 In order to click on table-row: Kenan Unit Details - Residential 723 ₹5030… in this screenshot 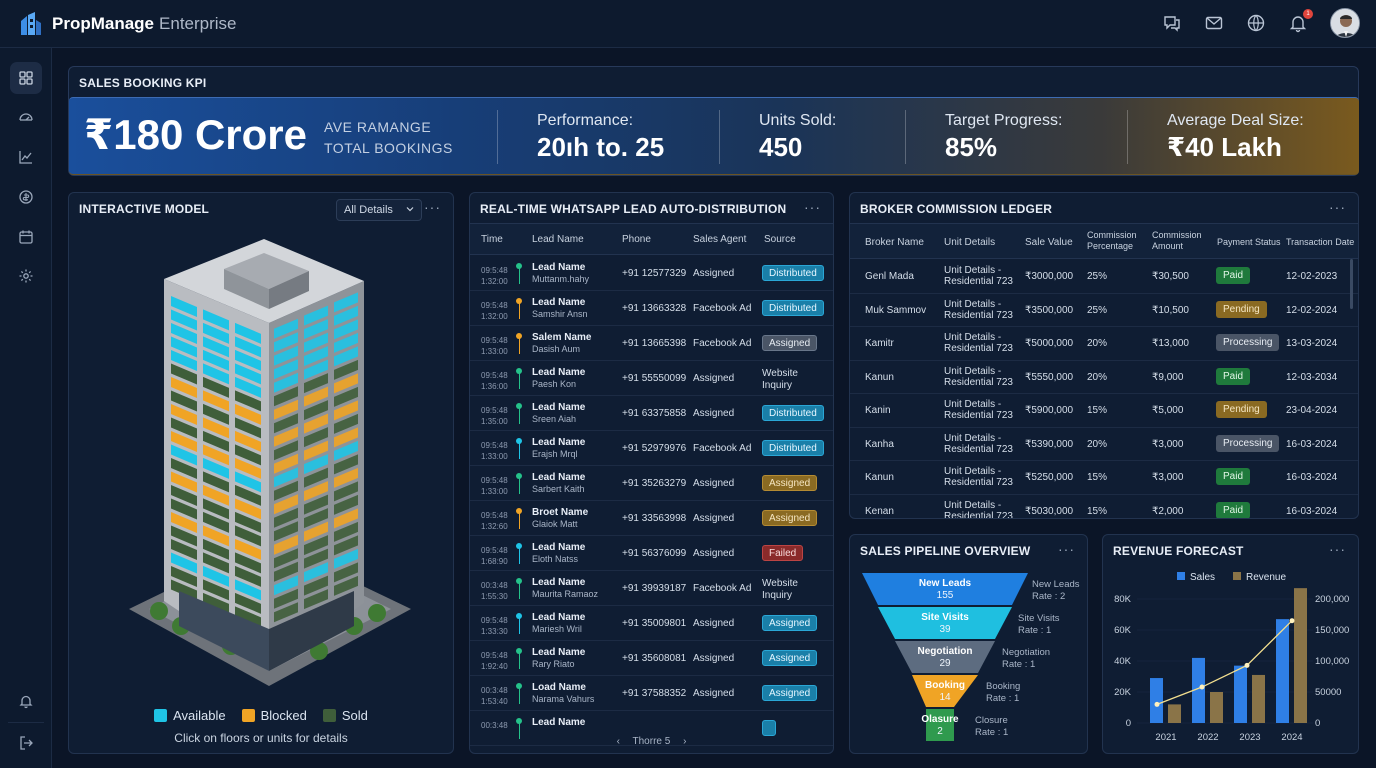, I will do `click(1104, 506)`.